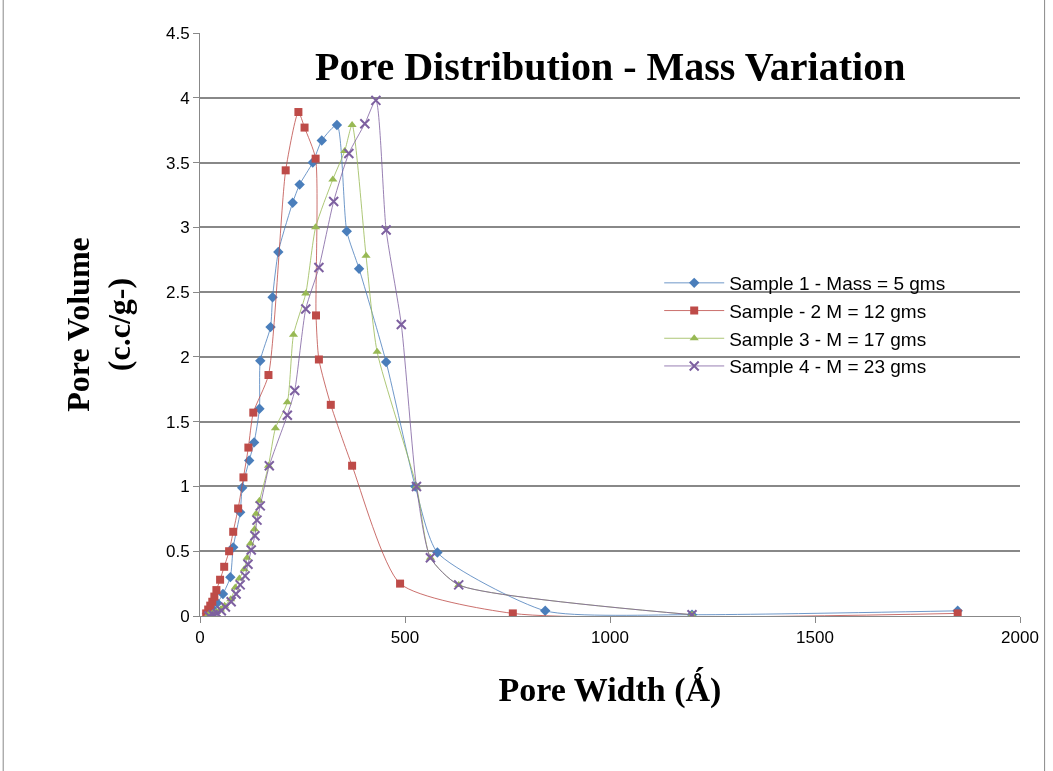 The image size is (1053, 771). What do you see at coordinates (828, 367) in the screenshot?
I see `legend-label: Sample 4 - M = 23 gms` at bounding box center [828, 367].